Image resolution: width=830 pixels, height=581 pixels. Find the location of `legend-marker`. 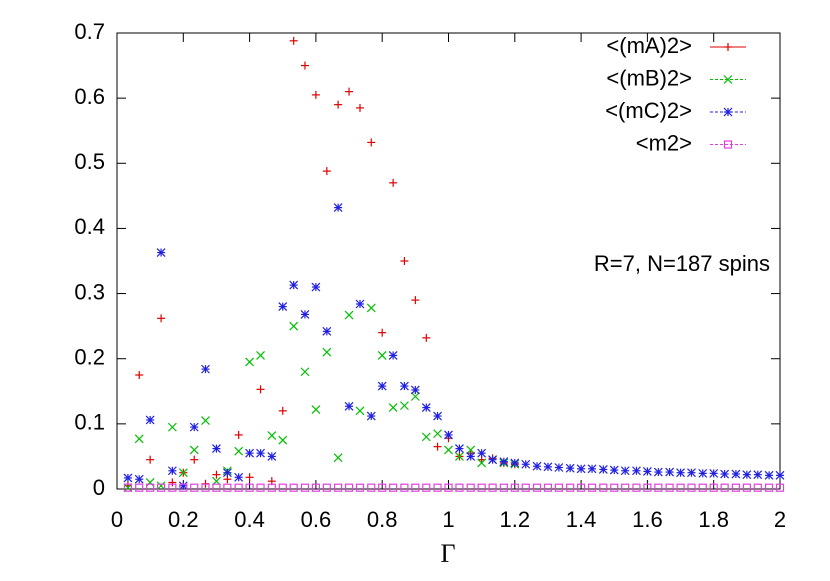

legend-marker is located at coordinates (728, 112).